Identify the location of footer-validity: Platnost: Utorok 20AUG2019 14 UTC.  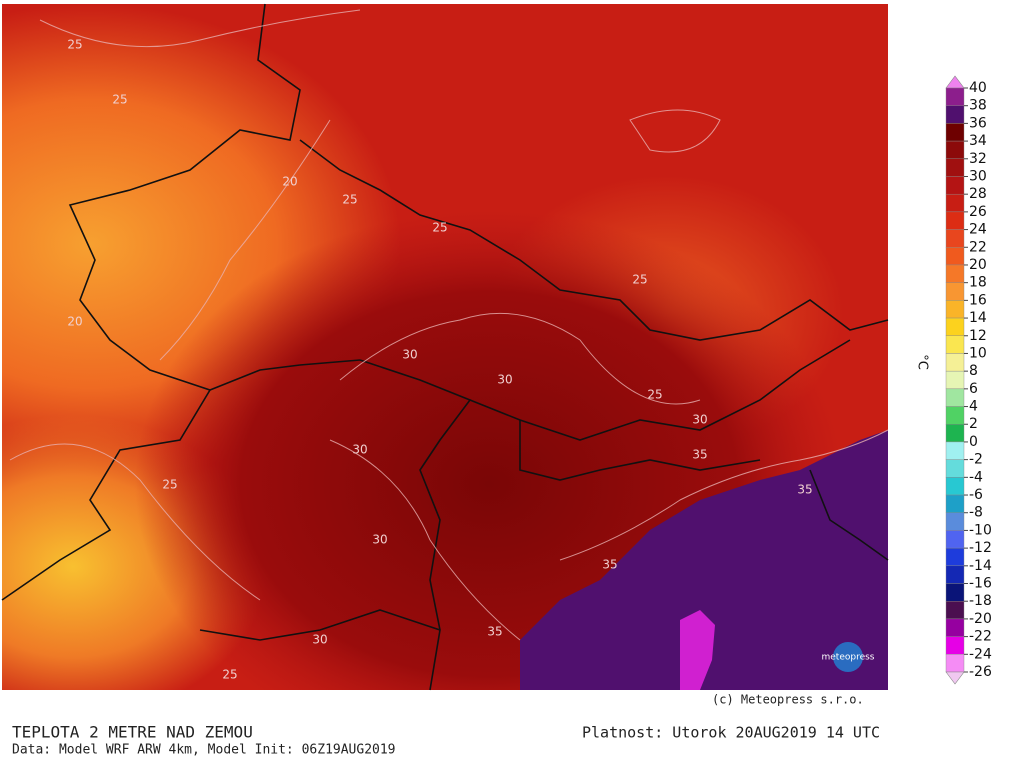
(731, 733).